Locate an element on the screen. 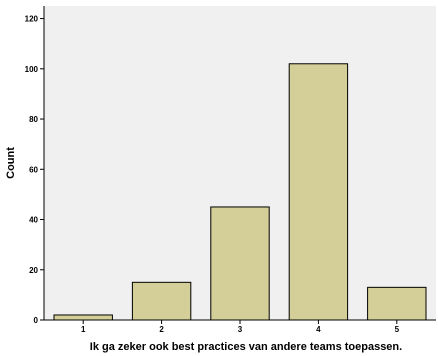  y-tick-label: 20 is located at coordinates (33, 270).